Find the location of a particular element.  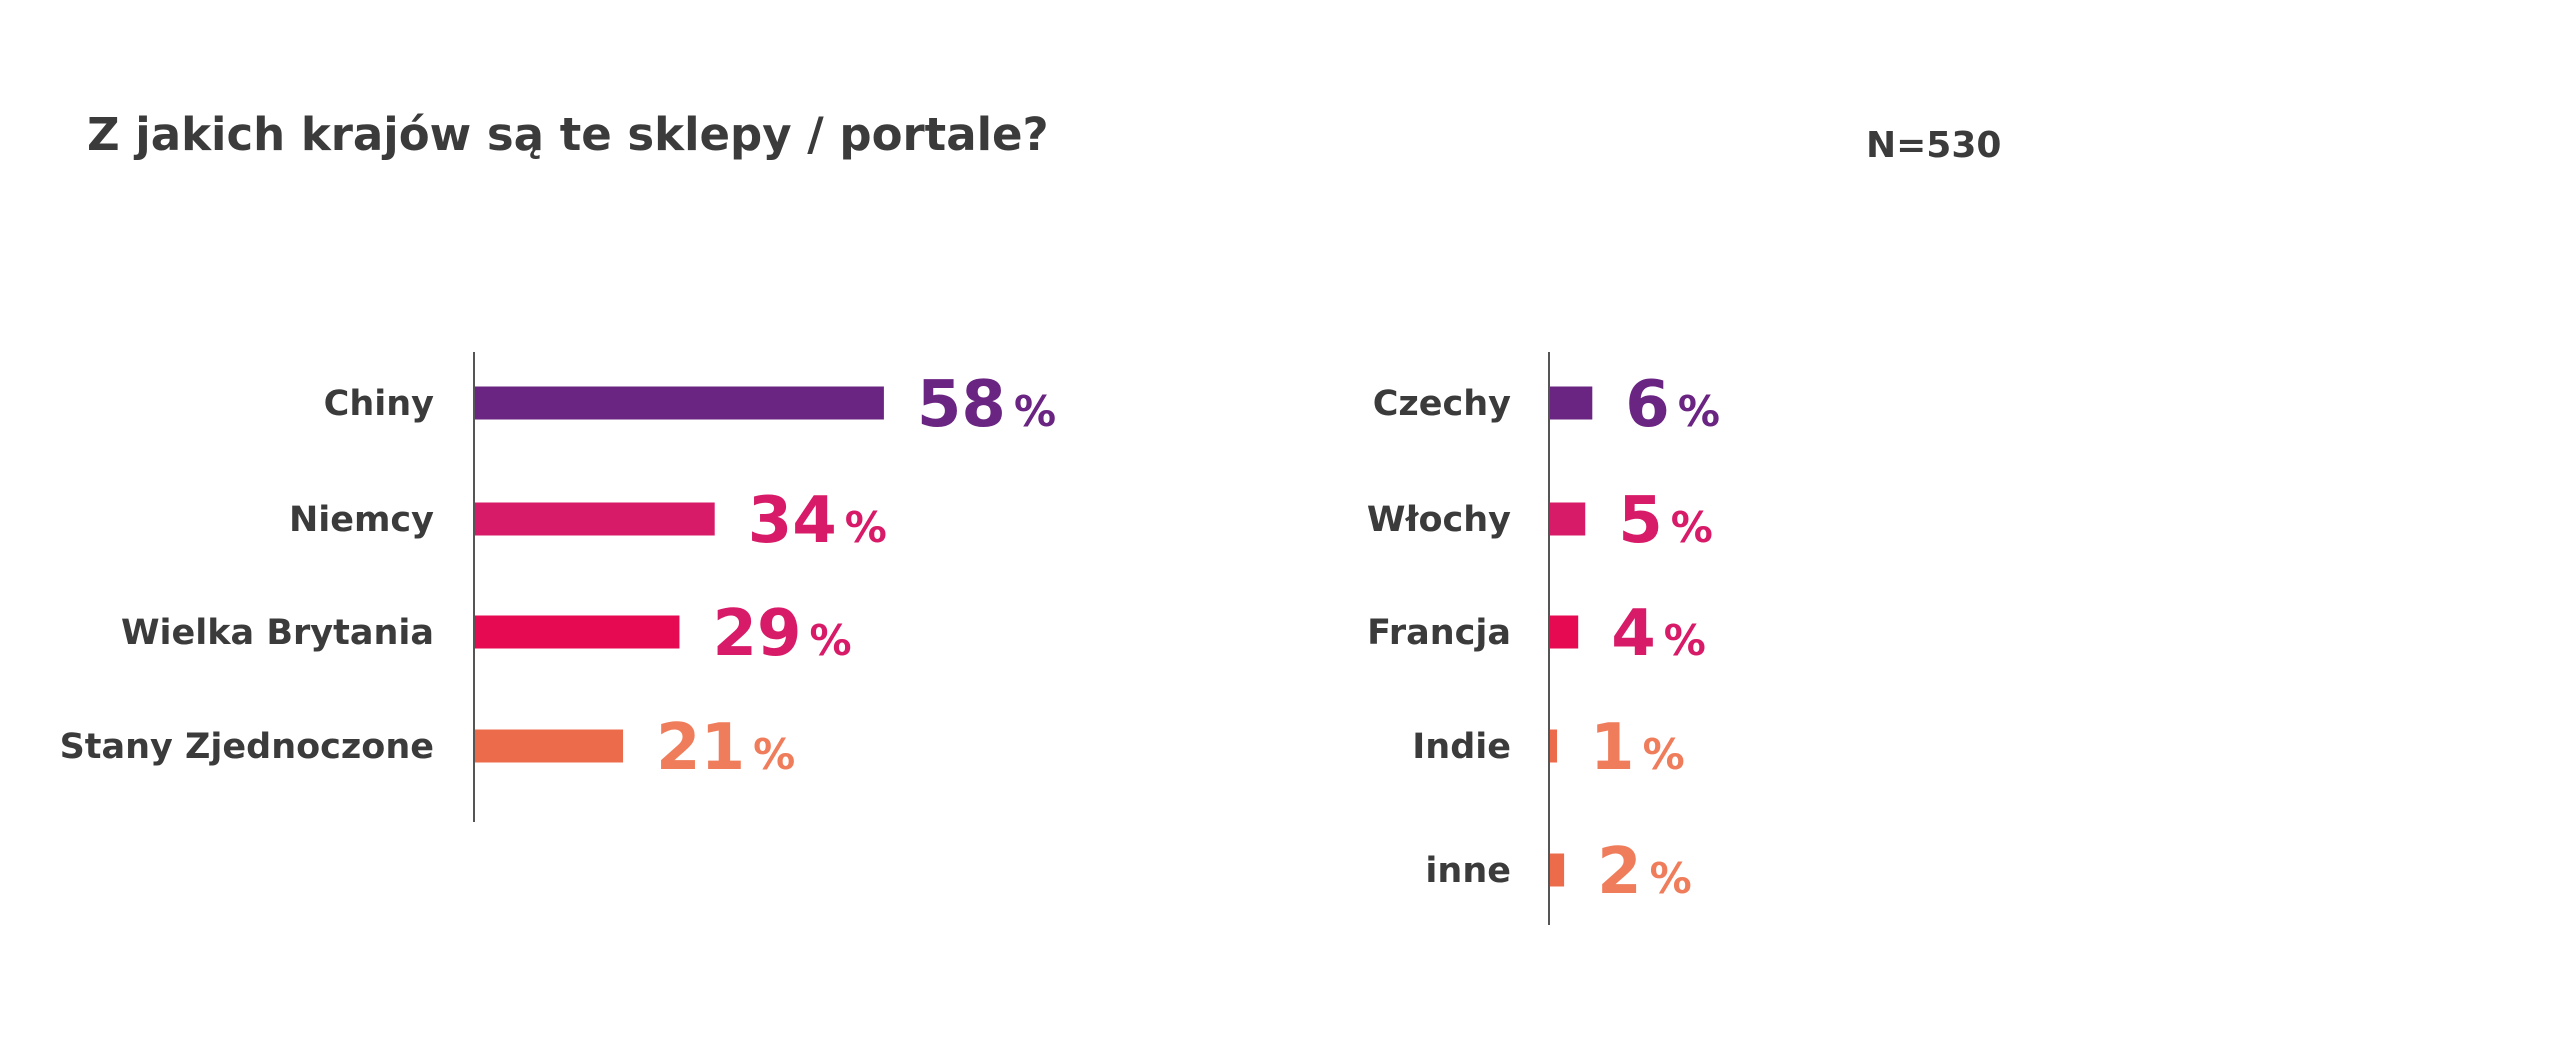

chart-title: Z jakich krajów są te sklepy / portale? is located at coordinates (568, 134).